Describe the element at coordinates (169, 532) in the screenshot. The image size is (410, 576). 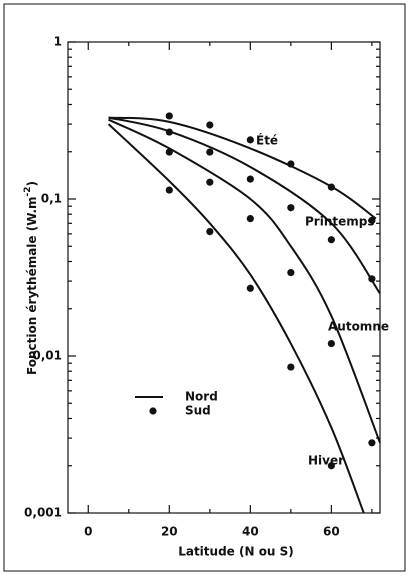
I see `x-tick-label: 20` at that location.